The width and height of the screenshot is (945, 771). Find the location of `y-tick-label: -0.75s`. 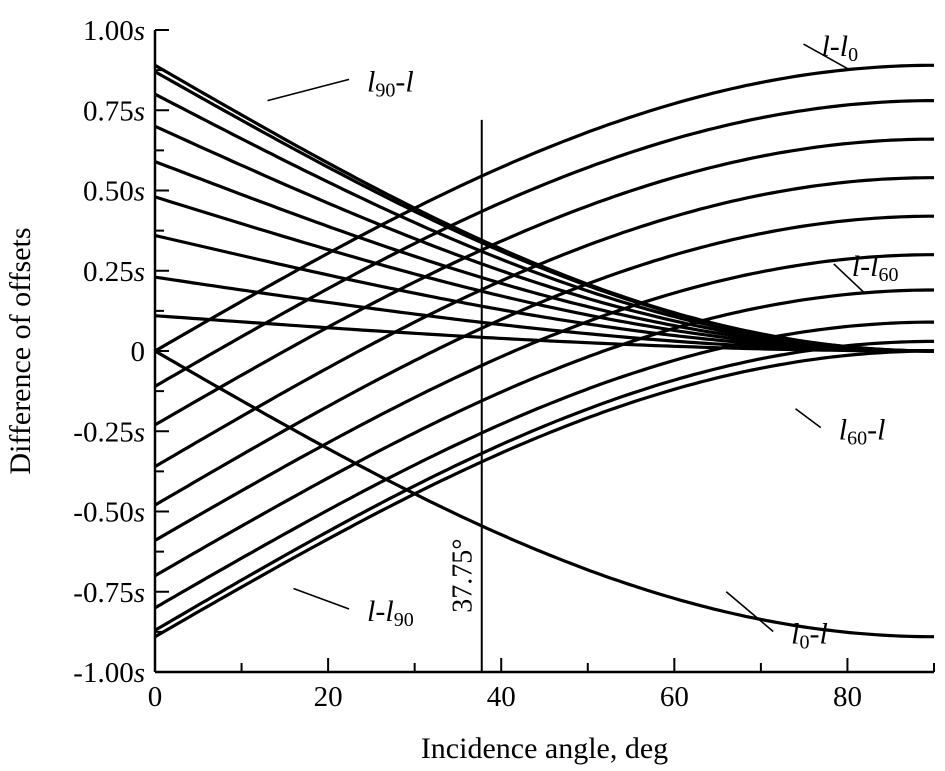

y-tick-label: -0.75s is located at coordinates (109, 593).